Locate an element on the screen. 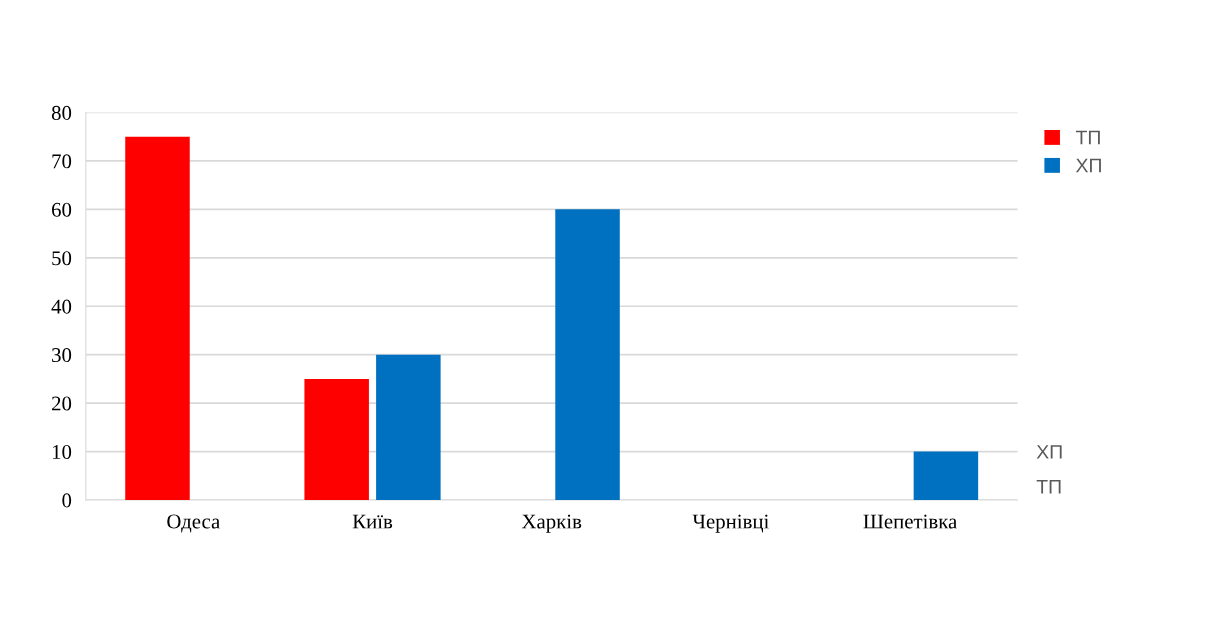 The width and height of the screenshot is (1226, 625). y-tick-label: 30 is located at coordinates (62, 355).